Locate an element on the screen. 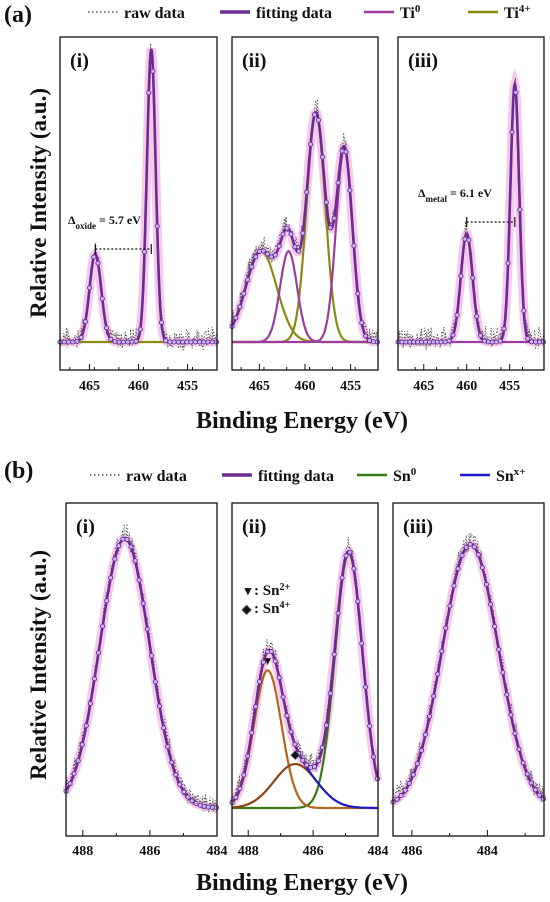 The image size is (550, 902). panel-label: (a) is located at coordinates (18, 15).